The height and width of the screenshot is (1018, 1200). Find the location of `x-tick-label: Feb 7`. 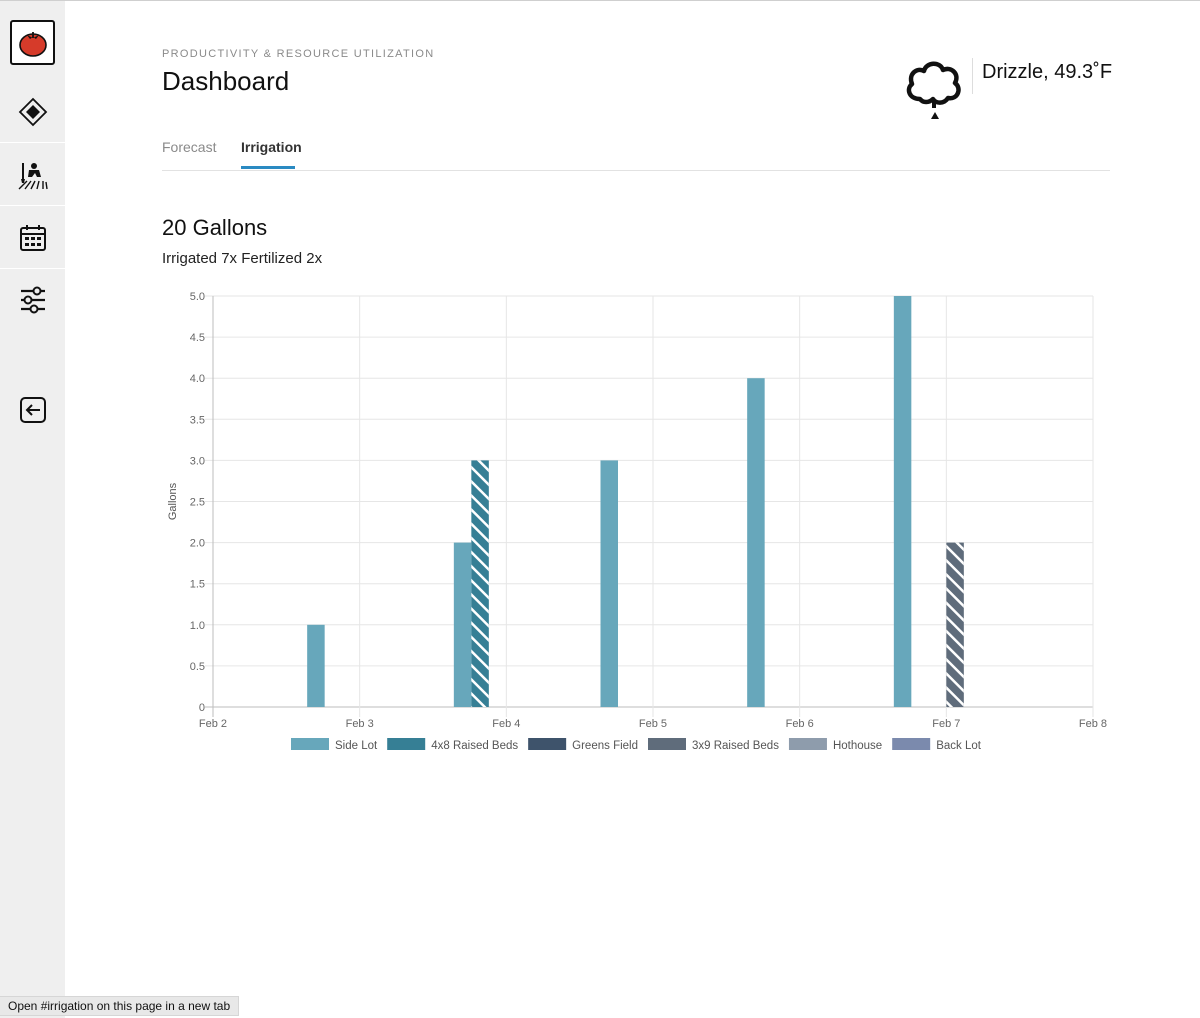

x-tick-label: Feb 7 is located at coordinates (946, 724).